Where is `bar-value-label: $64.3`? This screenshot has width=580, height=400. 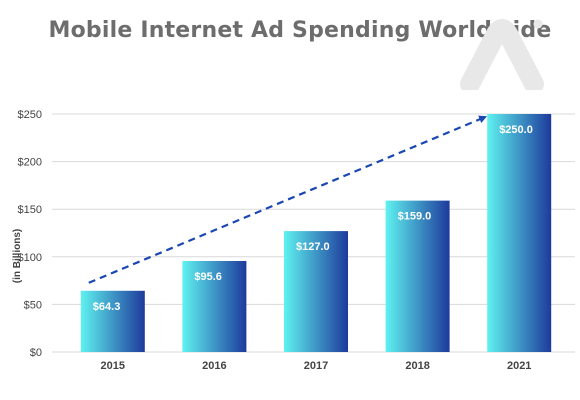
bar-value-label: $64.3 is located at coordinates (107, 307).